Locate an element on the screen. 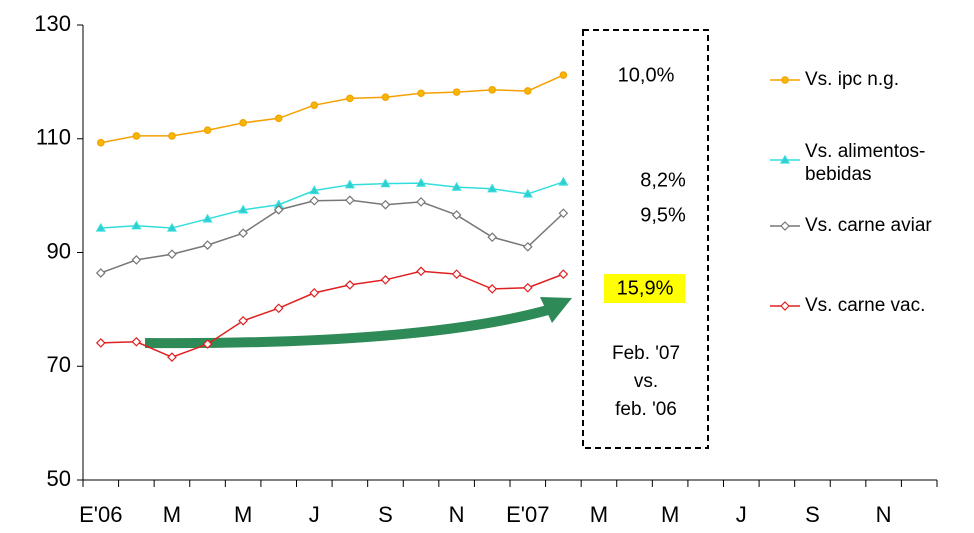 This screenshot has height=533, width=974. y-tick-label: 130 is located at coordinates (52, 23).